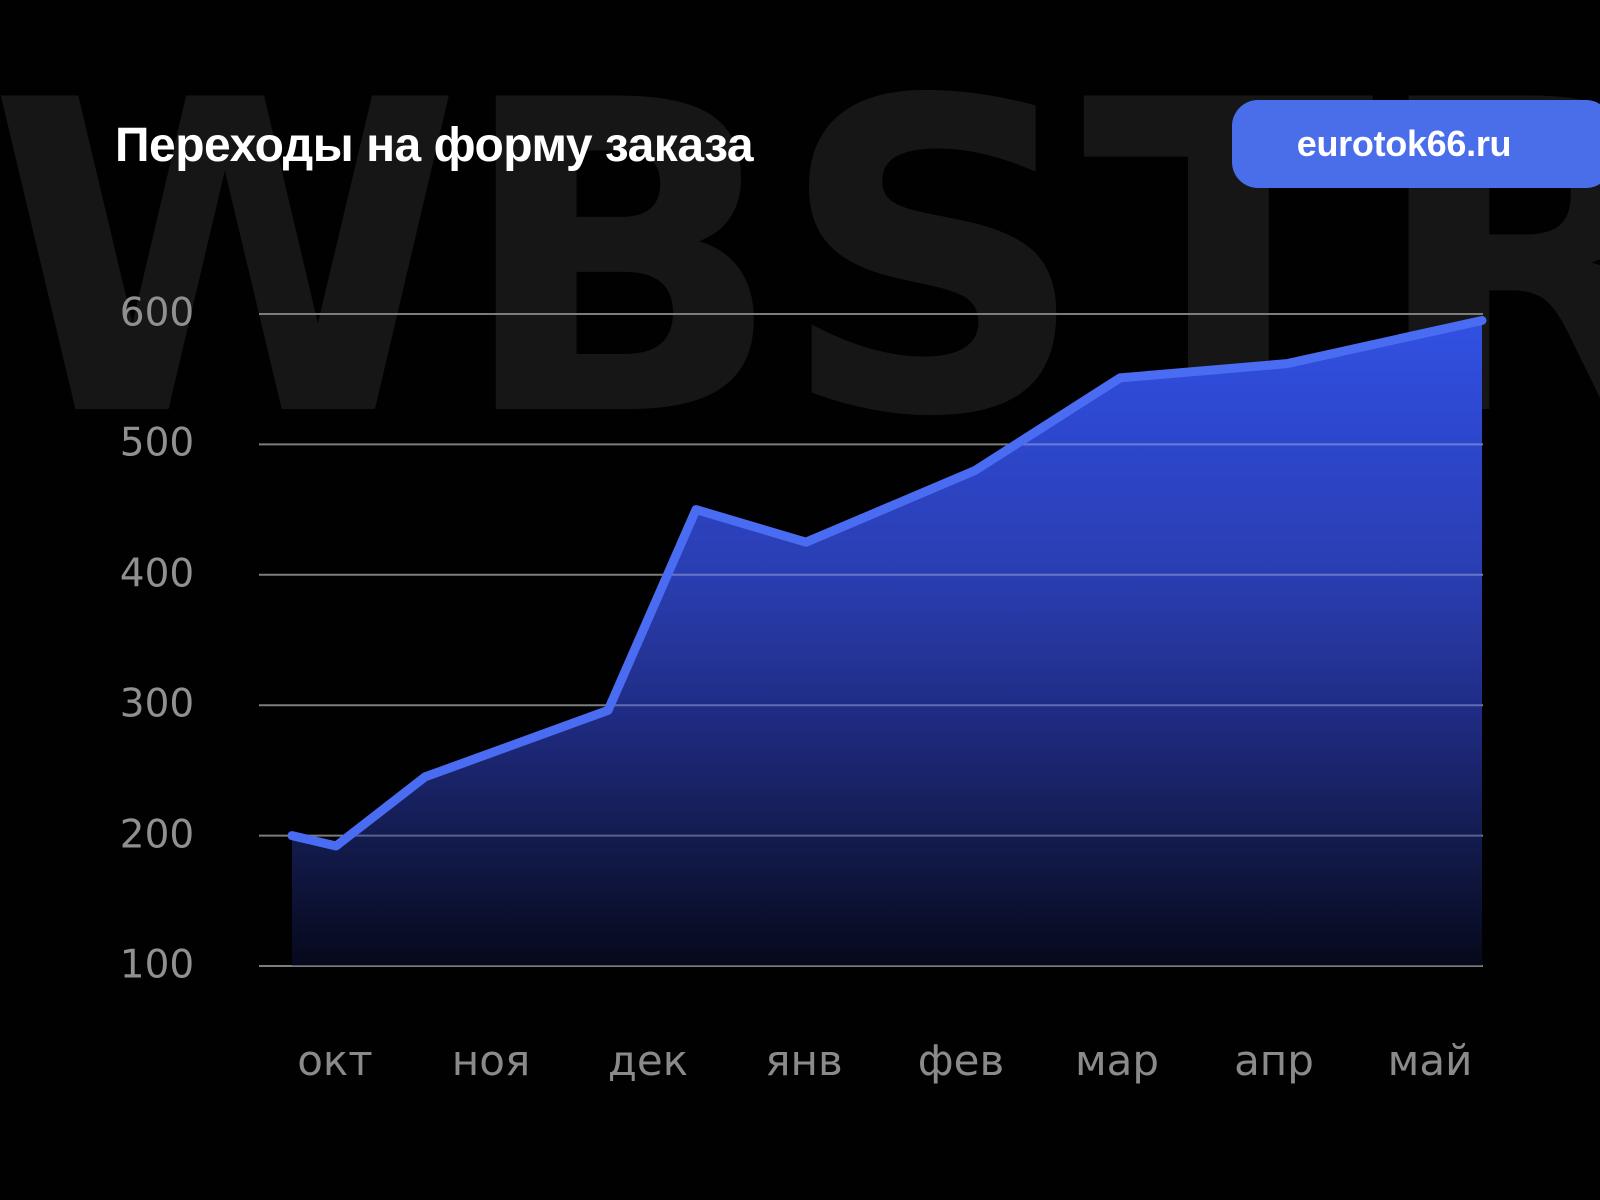 Image resolution: width=1600 pixels, height=1200 pixels. What do you see at coordinates (1404, 143) in the screenshot?
I see `site-badge-label: eurotok66.ru` at bounding box center [1404, 143].